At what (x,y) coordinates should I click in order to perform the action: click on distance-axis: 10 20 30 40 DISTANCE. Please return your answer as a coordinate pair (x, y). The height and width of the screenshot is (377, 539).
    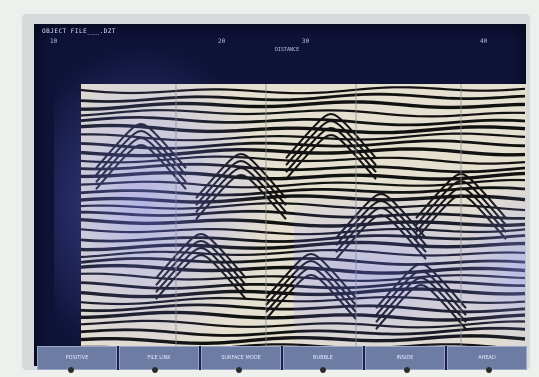
    Looking at the image, I should click on (285, 48).